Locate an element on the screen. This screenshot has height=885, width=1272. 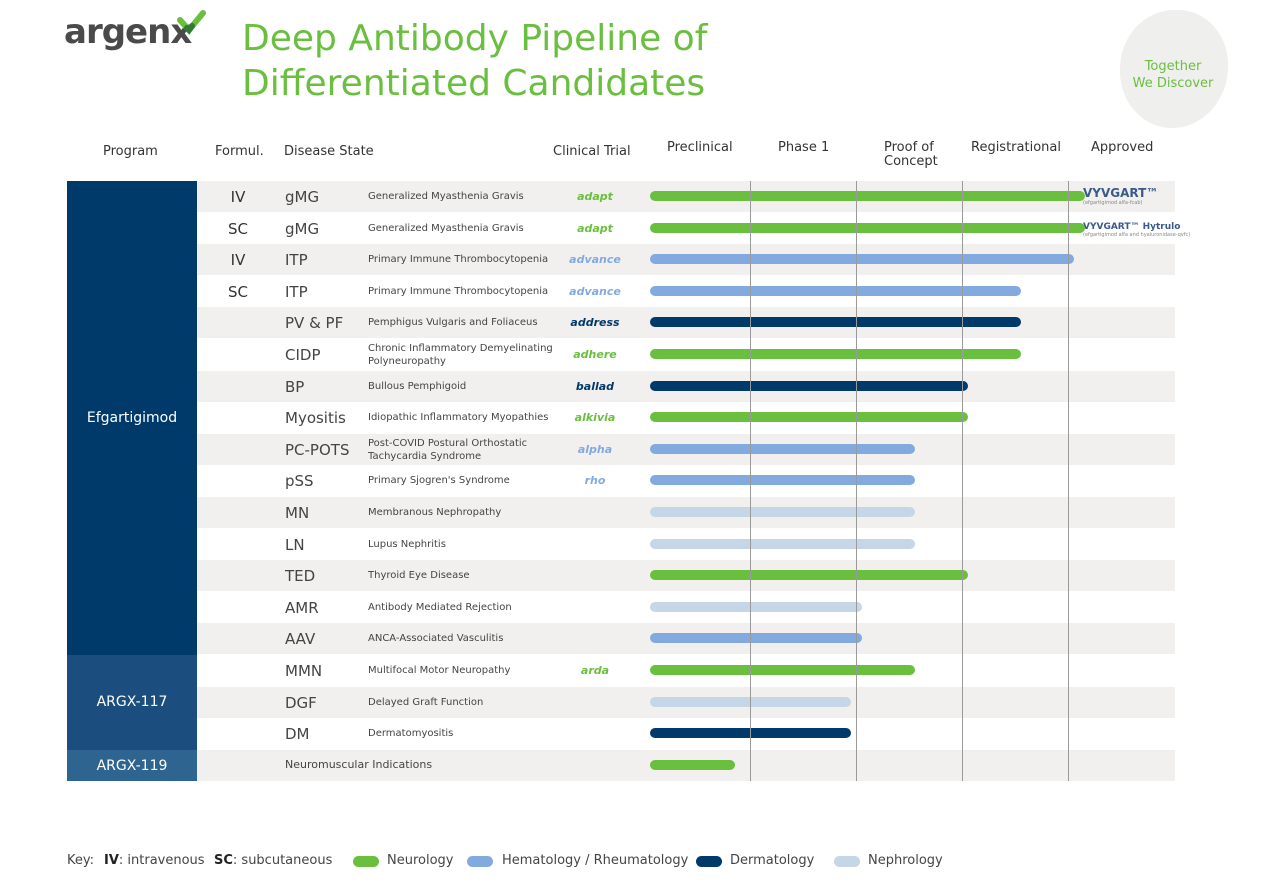
table-row: pSS Primary Sjogren's Syndrome rho is located at coordinates (686, 480).